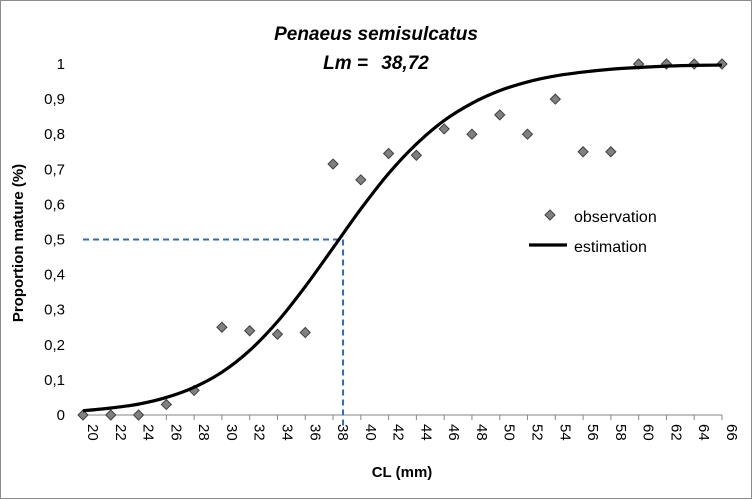 This screenshot has width=752, height=500. I want to click on x-tick-label: 46, so click(453, 432).